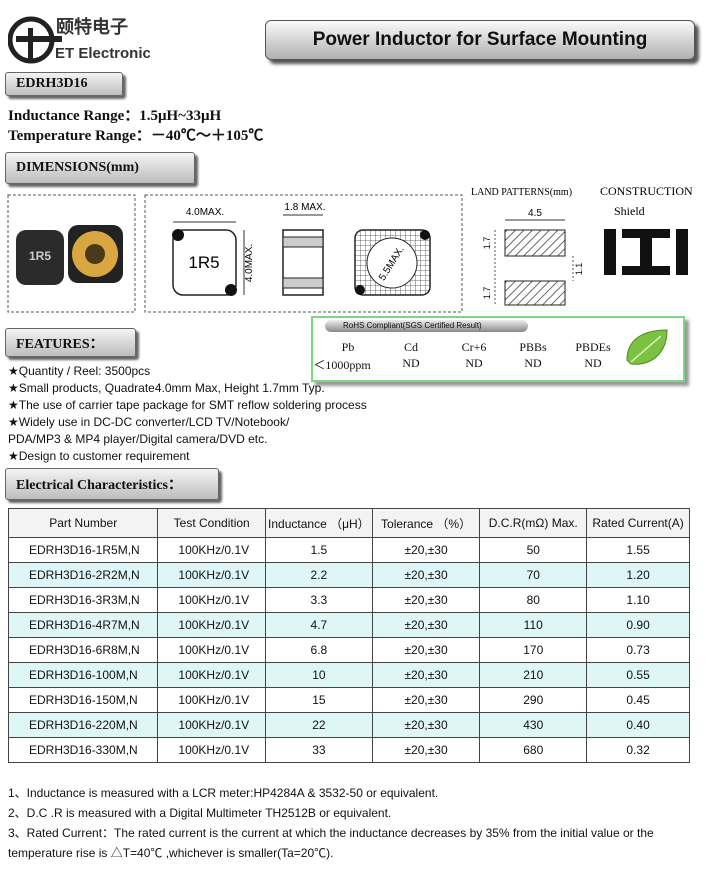  I want to click on table-cell: 290, so click(533, 700).